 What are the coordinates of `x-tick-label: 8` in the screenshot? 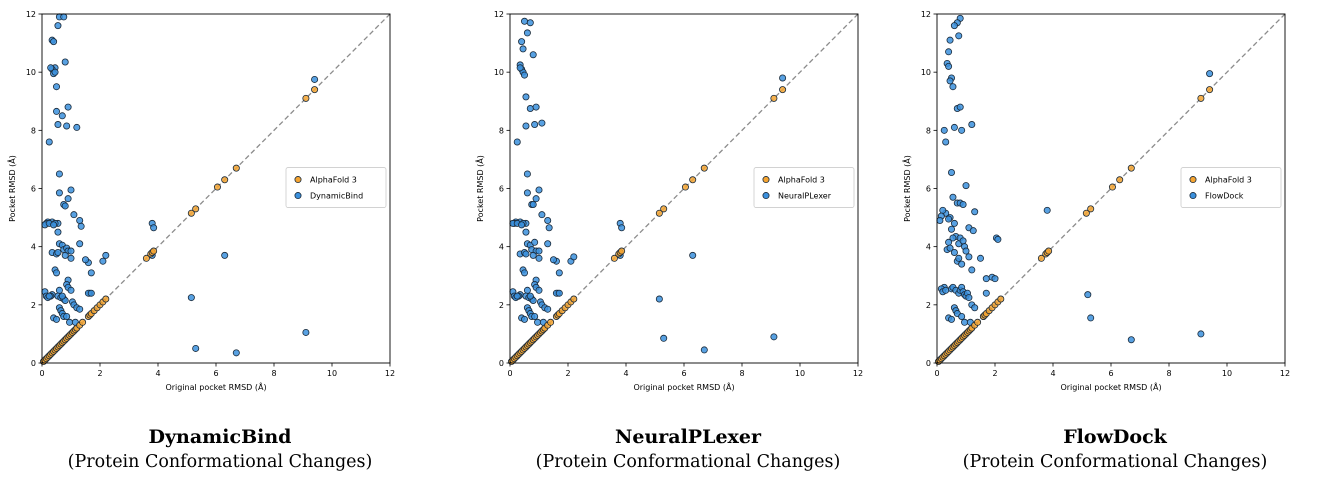 It's located at (273, 373).